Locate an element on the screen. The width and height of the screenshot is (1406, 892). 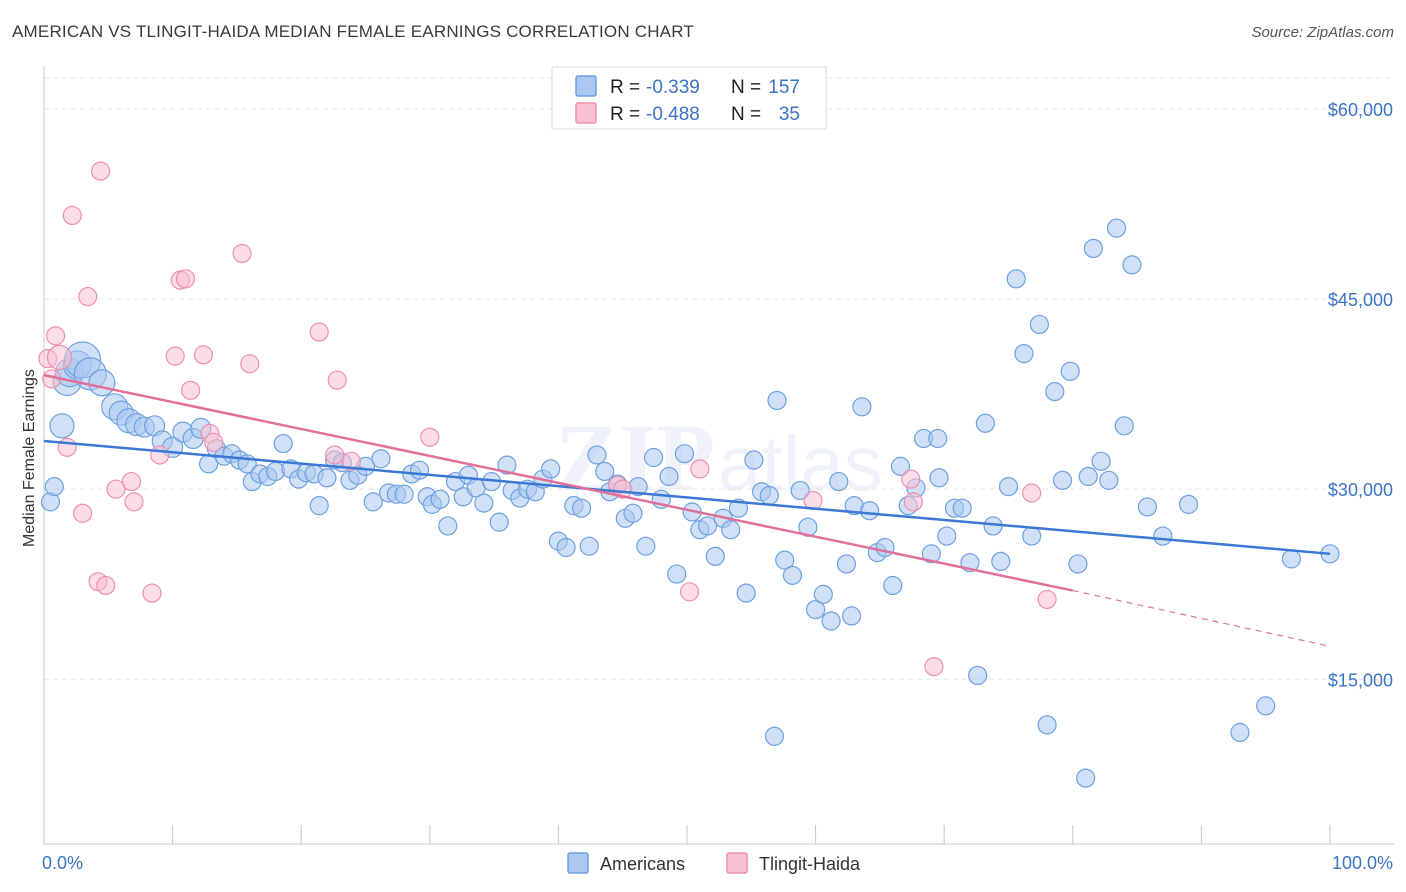
y-tick-label-0: $15,000 is located at coordinates (1360, 680).